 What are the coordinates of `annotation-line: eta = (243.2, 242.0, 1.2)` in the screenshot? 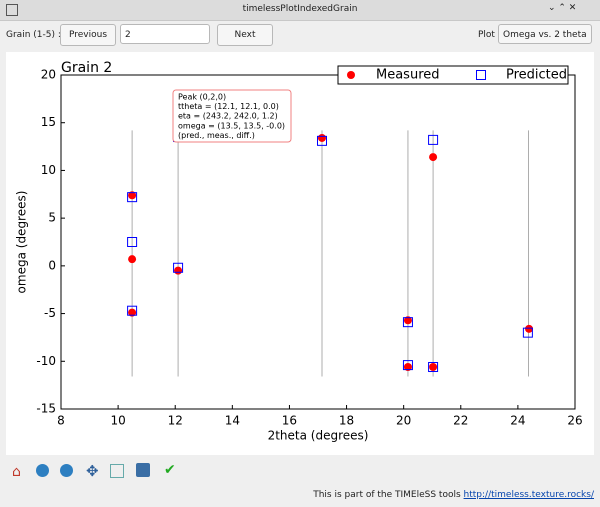 It's located at (228, 116).